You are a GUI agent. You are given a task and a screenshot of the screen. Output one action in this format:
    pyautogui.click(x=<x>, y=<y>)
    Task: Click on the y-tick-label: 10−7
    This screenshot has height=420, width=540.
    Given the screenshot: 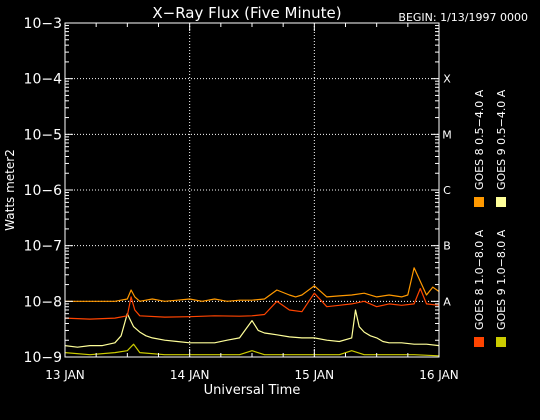 What is the action you would take?
    pyautogui.click(x=43, y=247)
    